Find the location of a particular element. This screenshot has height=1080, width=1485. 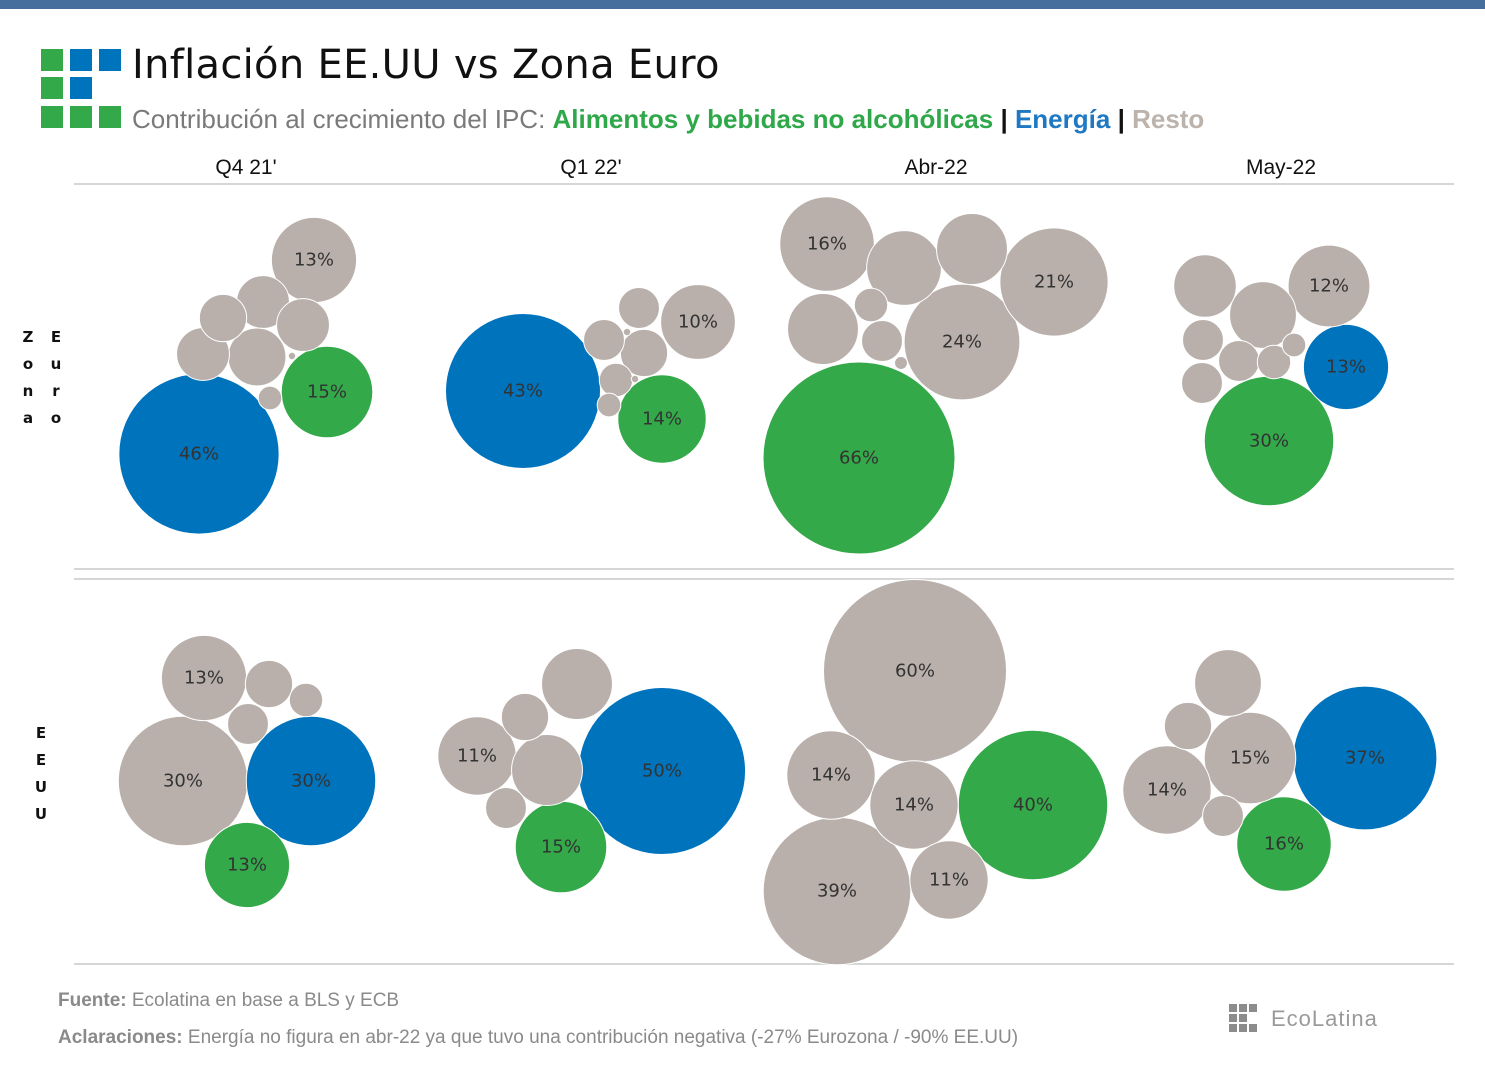

row-label-letter: n is located at coordinates (28, 391).